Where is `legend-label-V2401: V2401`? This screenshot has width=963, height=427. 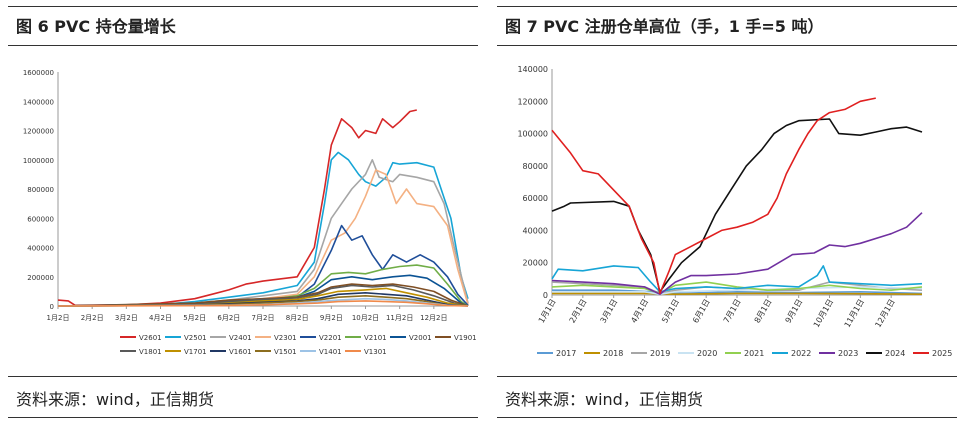
legend-label-V2401: V2401 is located at coordinates (240, 338).